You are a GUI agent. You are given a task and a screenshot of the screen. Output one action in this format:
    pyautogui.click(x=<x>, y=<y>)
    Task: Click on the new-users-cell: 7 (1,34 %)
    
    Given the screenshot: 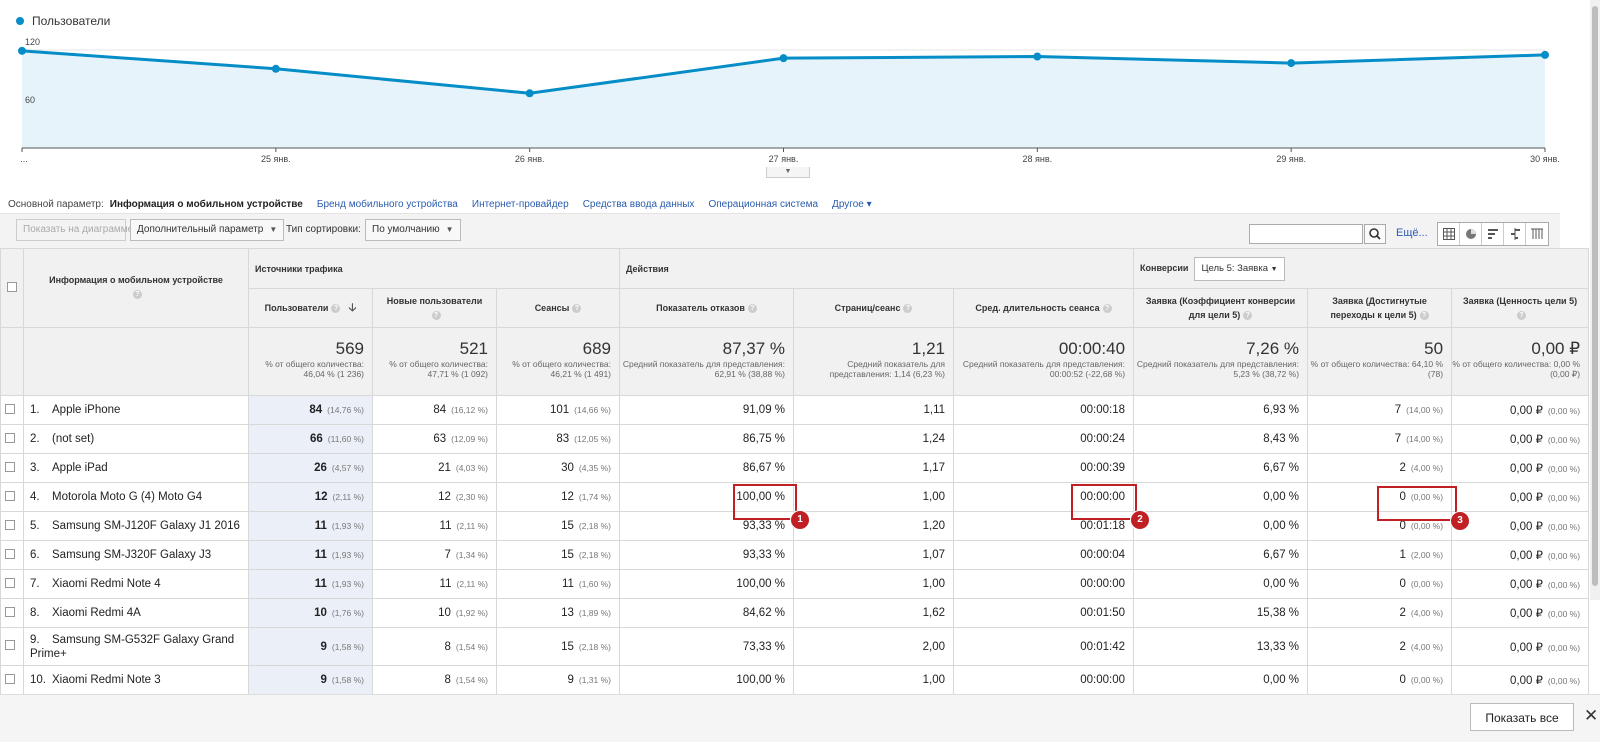 What is the action you would take?
    pyautogui.click(x=434, y=555)
    